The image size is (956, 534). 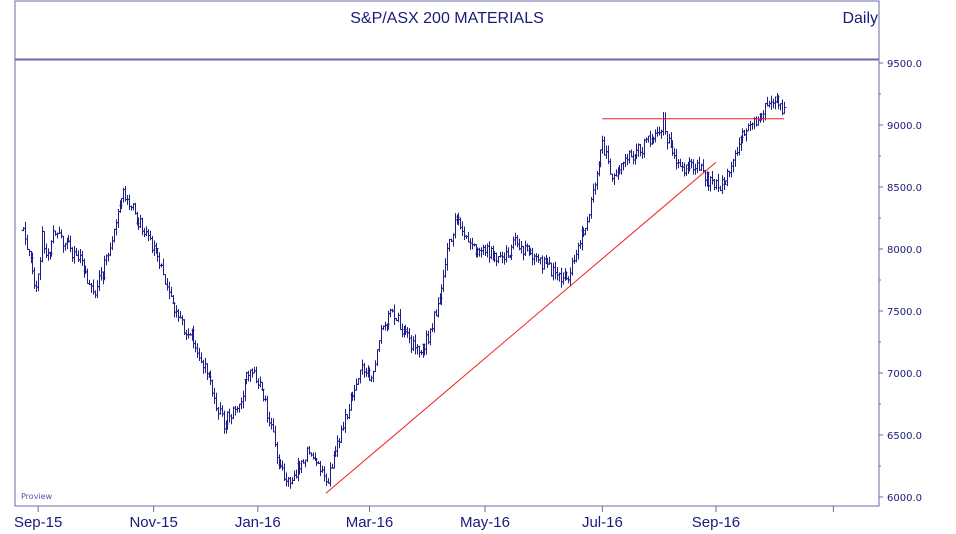 What do you see at coordinates (447, 30) in the screenshot?
I see `title-panel` at bounding box center [447, 30].